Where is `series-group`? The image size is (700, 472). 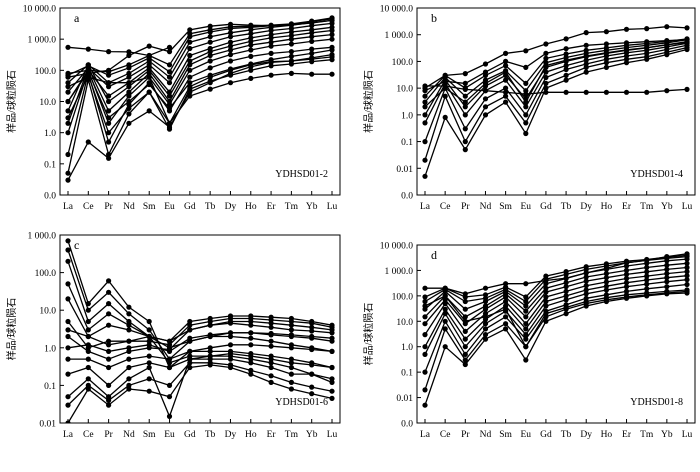
series-group is located at coordinates (556, 329).